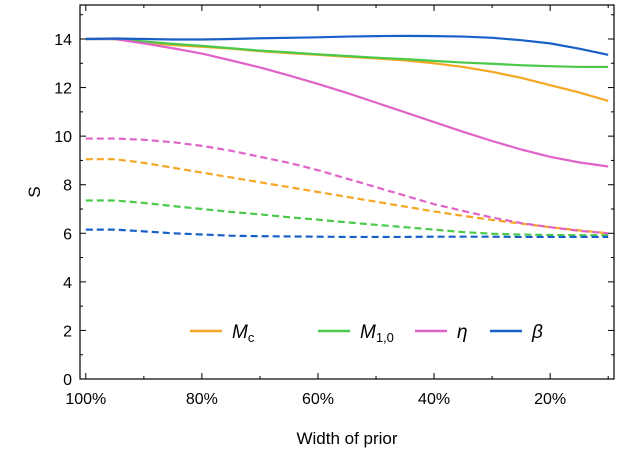  I want to click on legend-item-beta: β, so click(516, 332).